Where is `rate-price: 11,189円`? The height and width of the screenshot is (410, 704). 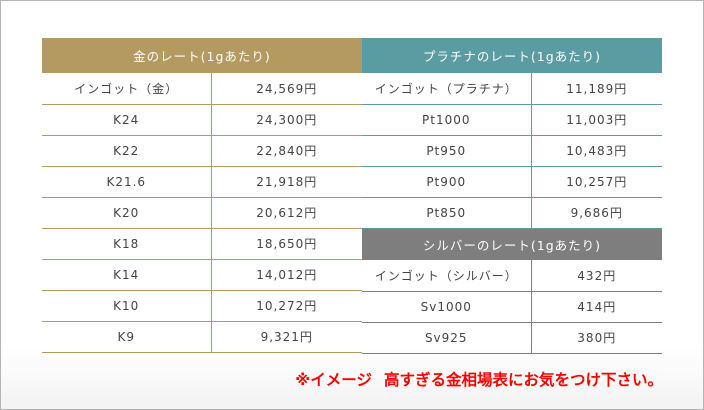 rate-price: 11,189円 is located at coordinates (596, 89).